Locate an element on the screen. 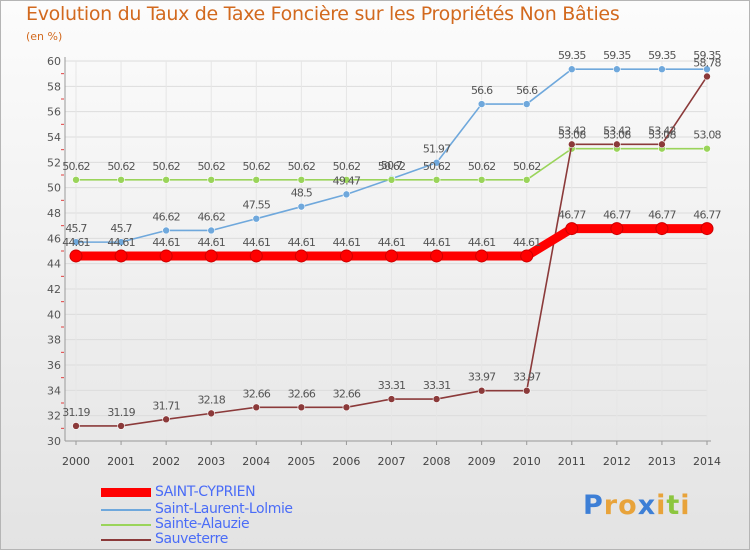 The height and width of the screenshot is (550, 750). y-tick-label: 56 is located at coordinates (54, 112).